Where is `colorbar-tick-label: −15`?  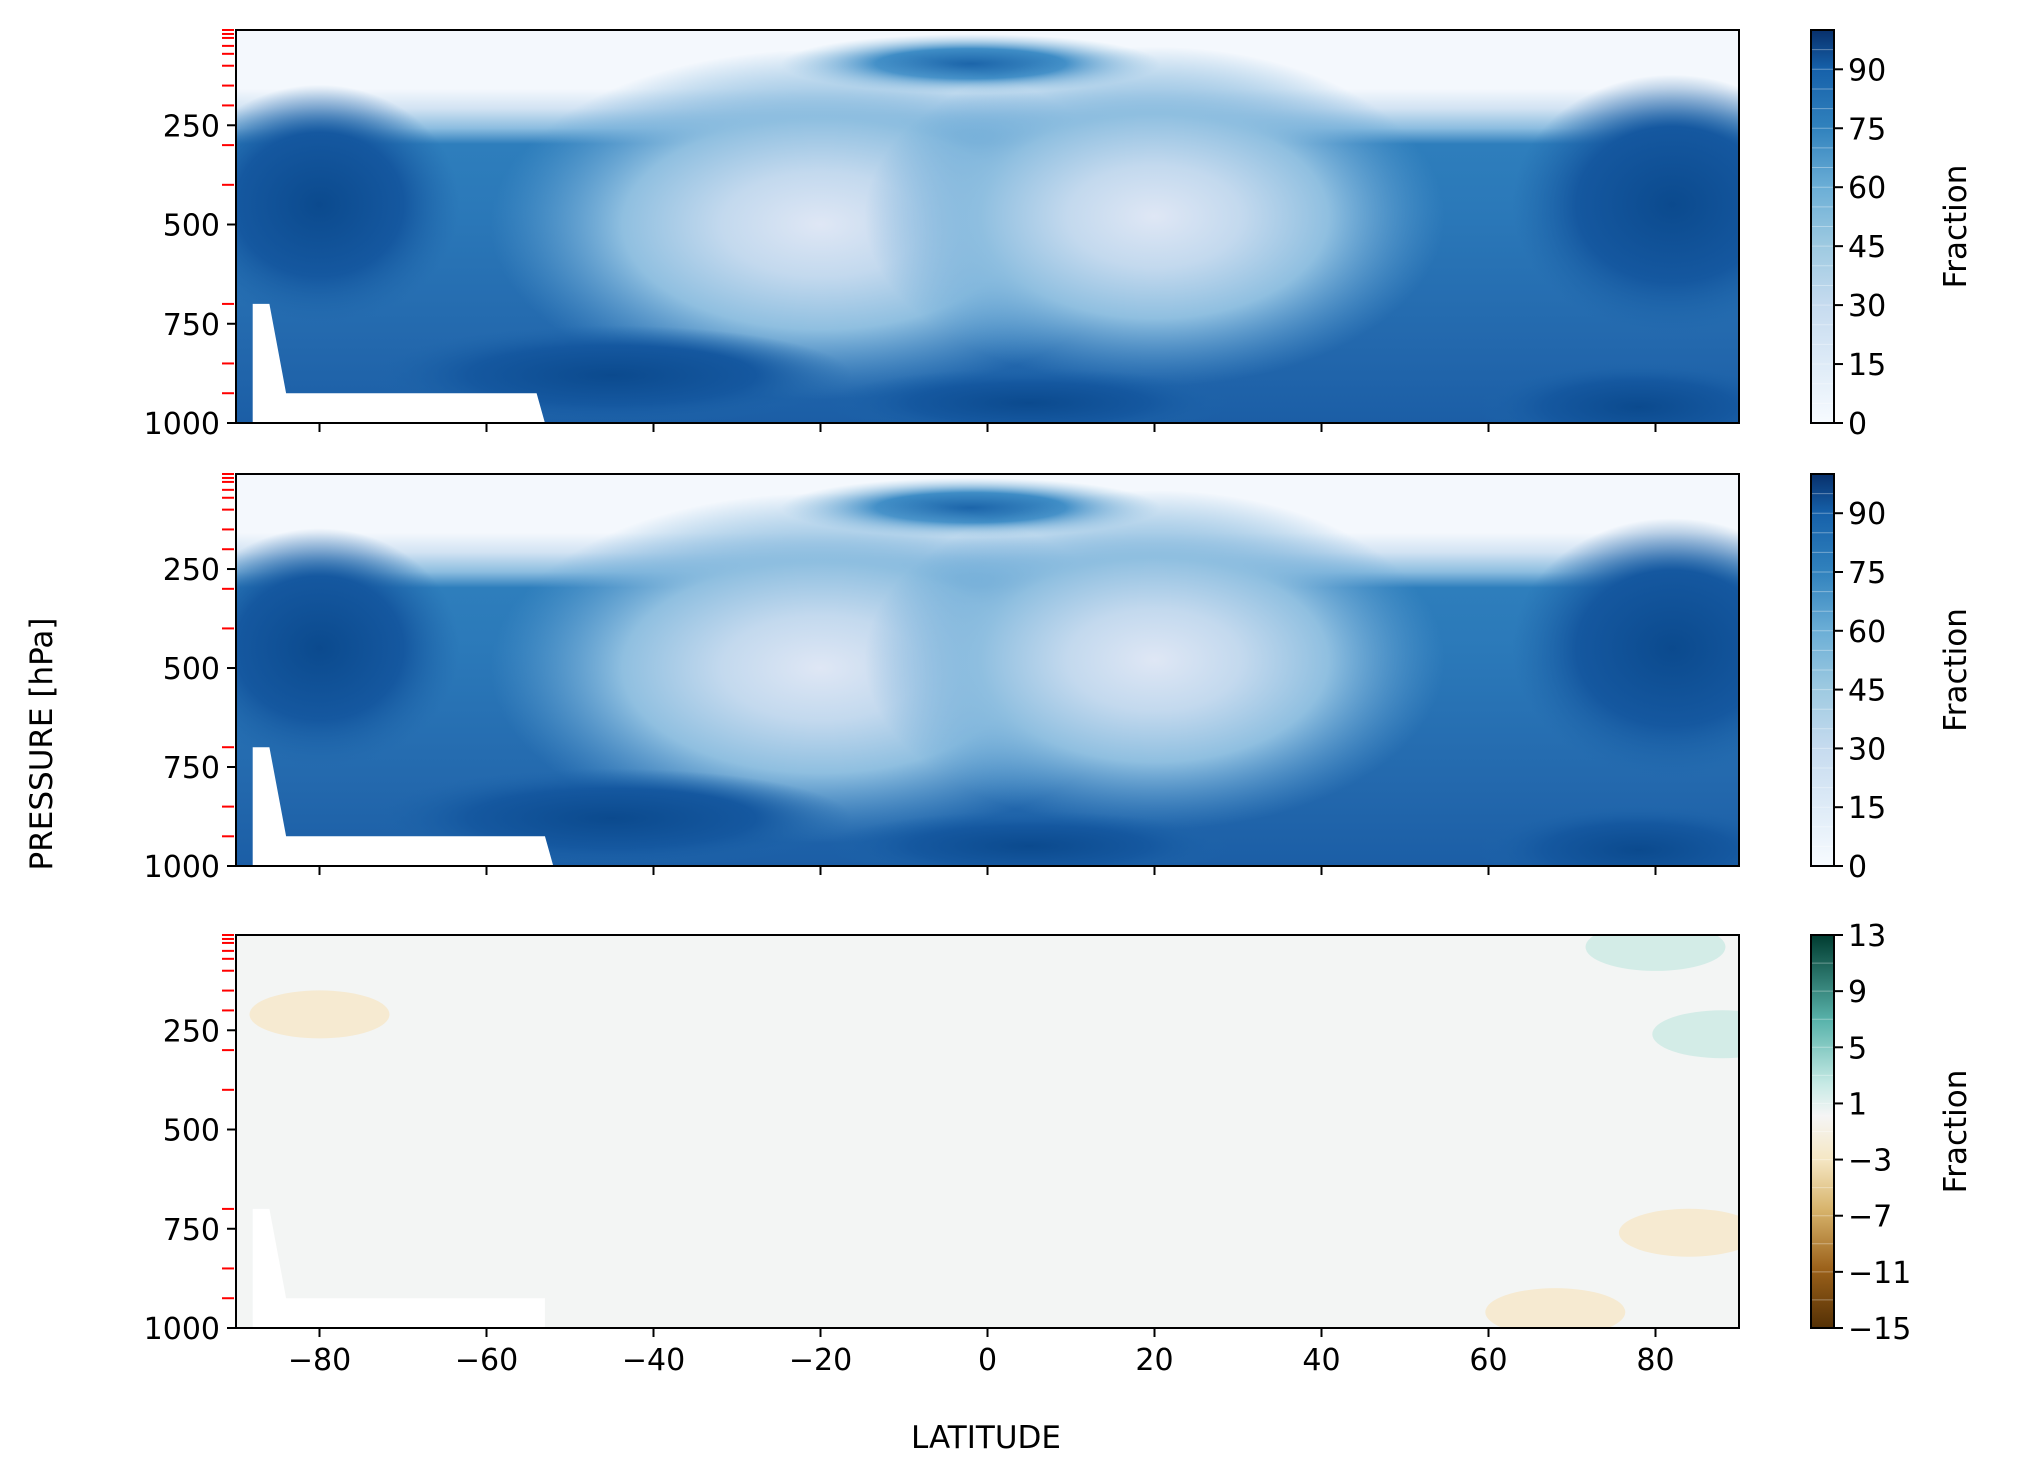
colorbar-tick-label: −15 is located at coordinates (1879, 1329).